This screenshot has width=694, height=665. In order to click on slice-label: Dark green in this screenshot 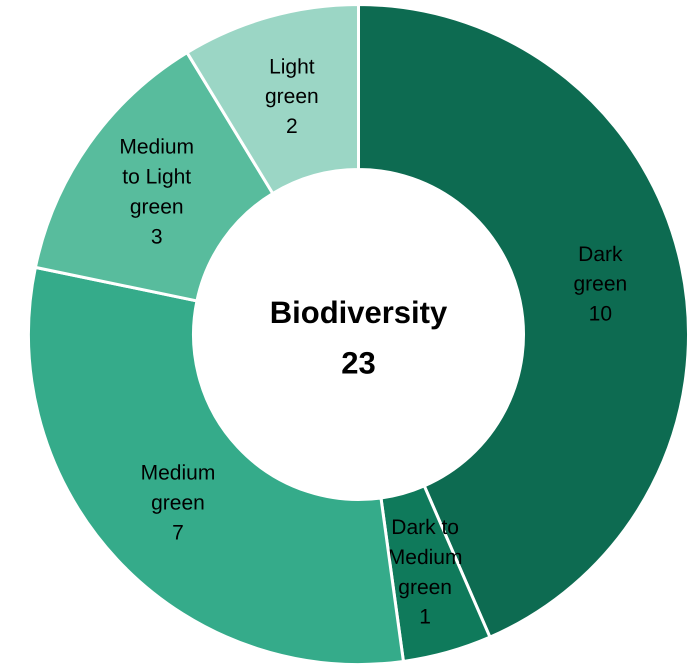, I will do `click(600, 269)`.